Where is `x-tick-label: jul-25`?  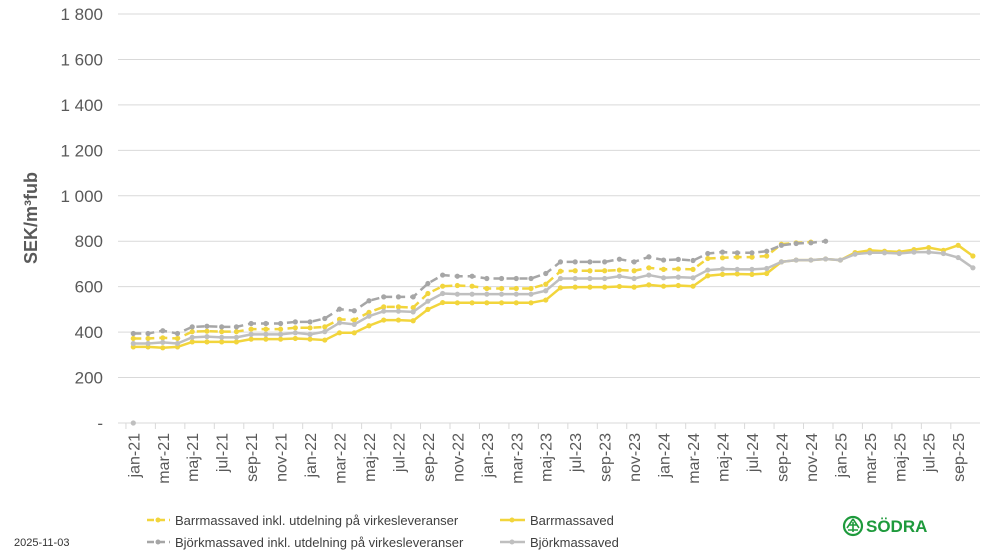 x-tick-label: jul-25 is located at coordinates (930, 453).